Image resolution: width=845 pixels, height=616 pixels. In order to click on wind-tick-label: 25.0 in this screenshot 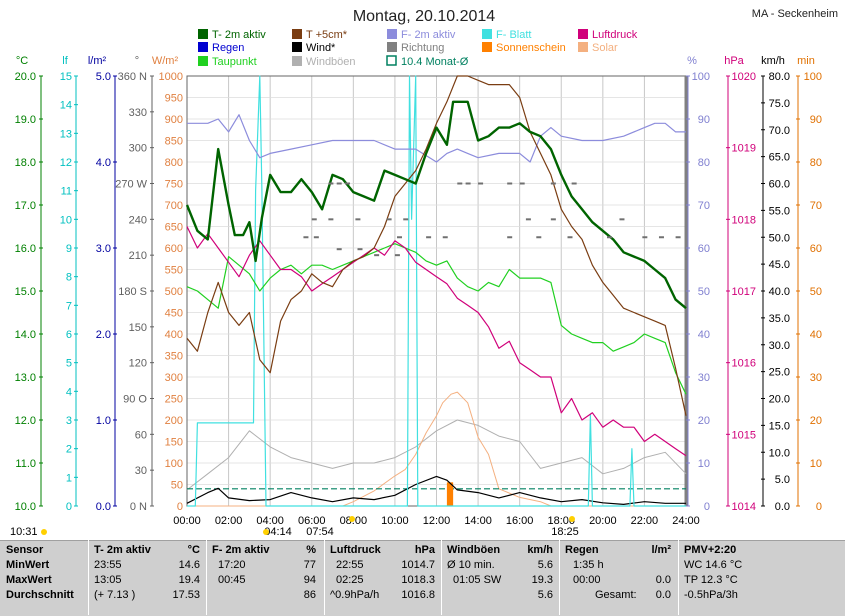, I will do `click(779, 373)`.